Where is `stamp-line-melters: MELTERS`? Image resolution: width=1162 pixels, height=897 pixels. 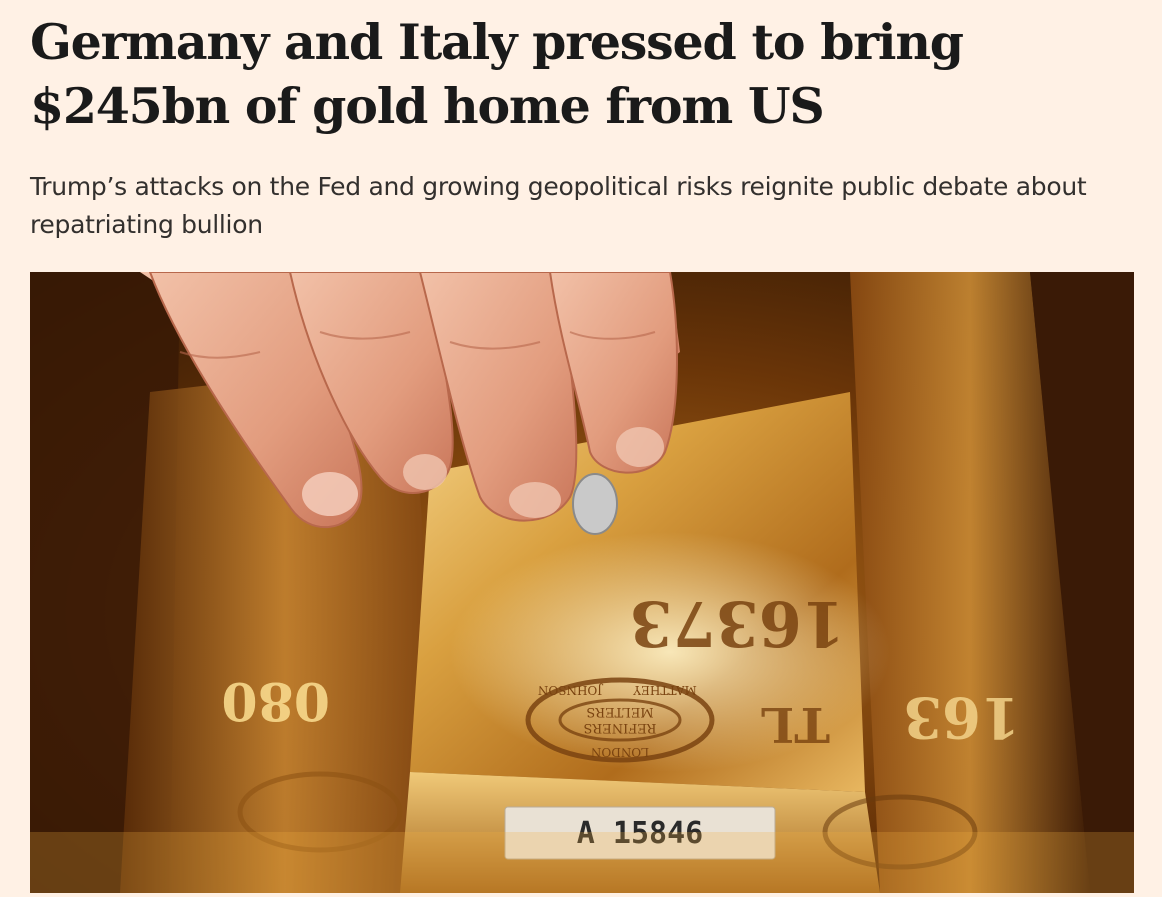 stamp-line-melters: MELTERS is located at coordinates (619, 711).